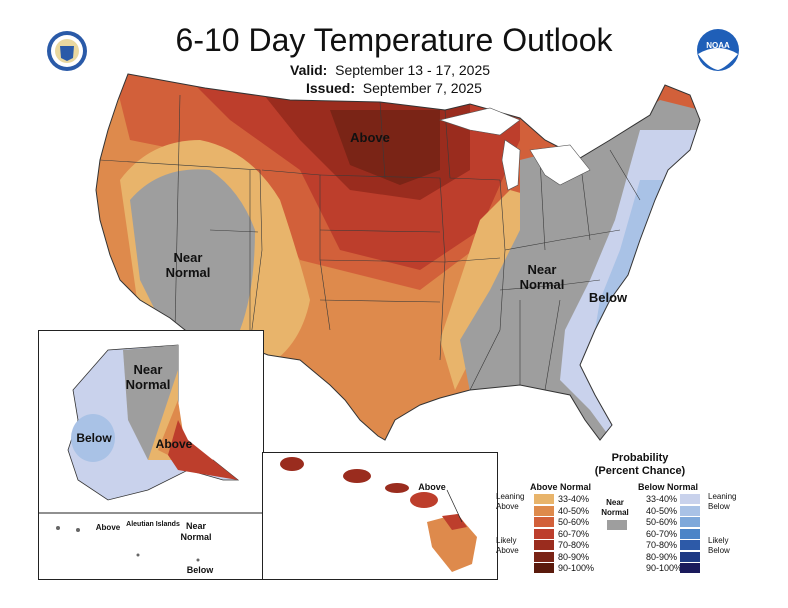 This screenshot has height=608, width=788. I want to click on issued-label: Issued:, so click(331, 88).